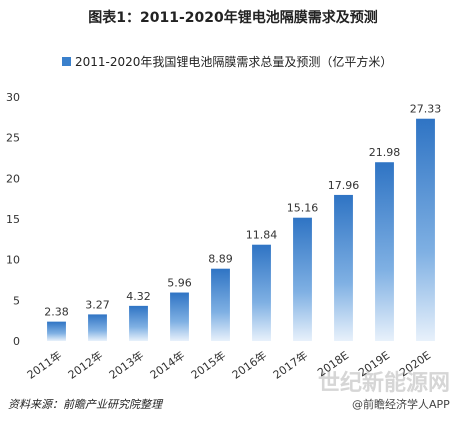 The image size is (467, 426). I want to click on legend-label: 2011-2020年我国锂电池隔膜需求总量及预测（亿平方米）, so click(233, 61).